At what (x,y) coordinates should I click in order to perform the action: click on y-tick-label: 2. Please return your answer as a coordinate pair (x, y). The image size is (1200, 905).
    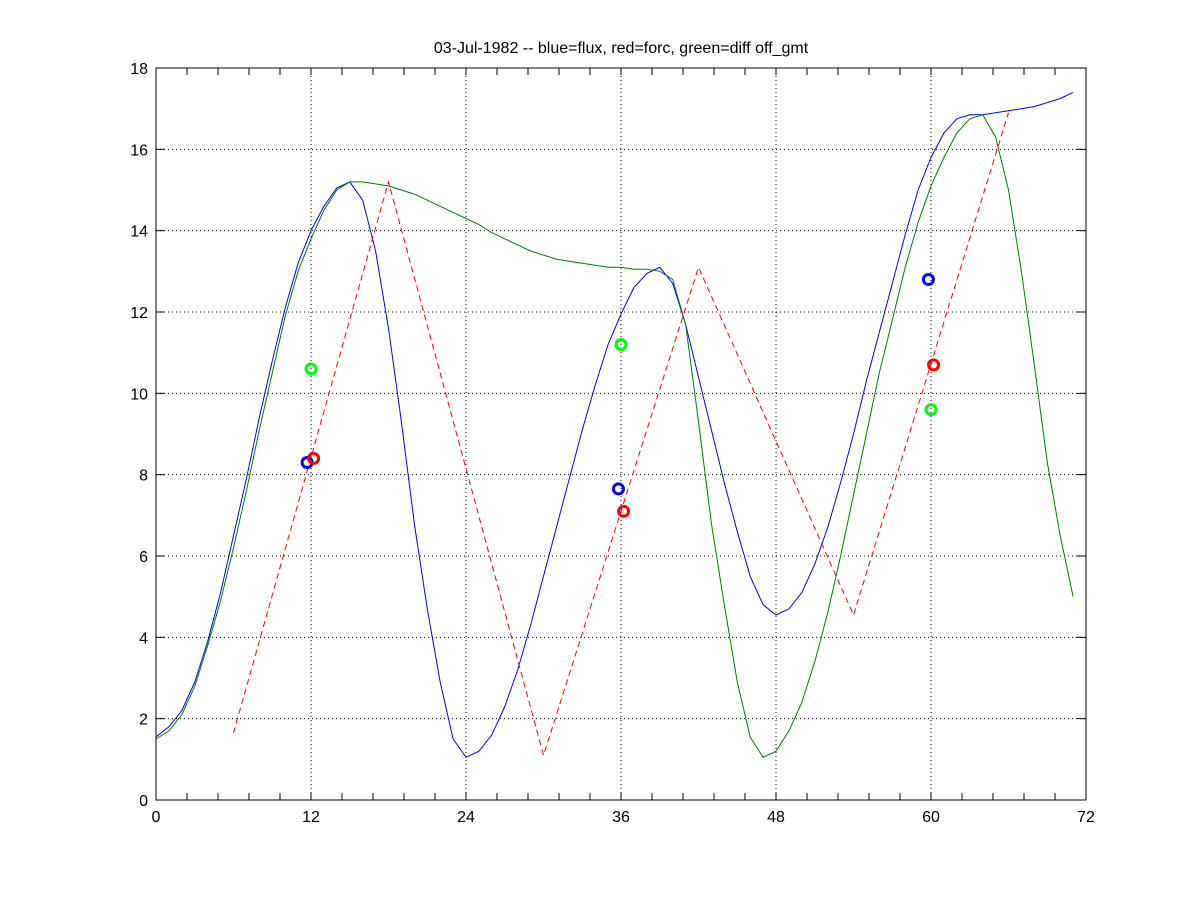
    Looking at the image, I should click on (143, 720).